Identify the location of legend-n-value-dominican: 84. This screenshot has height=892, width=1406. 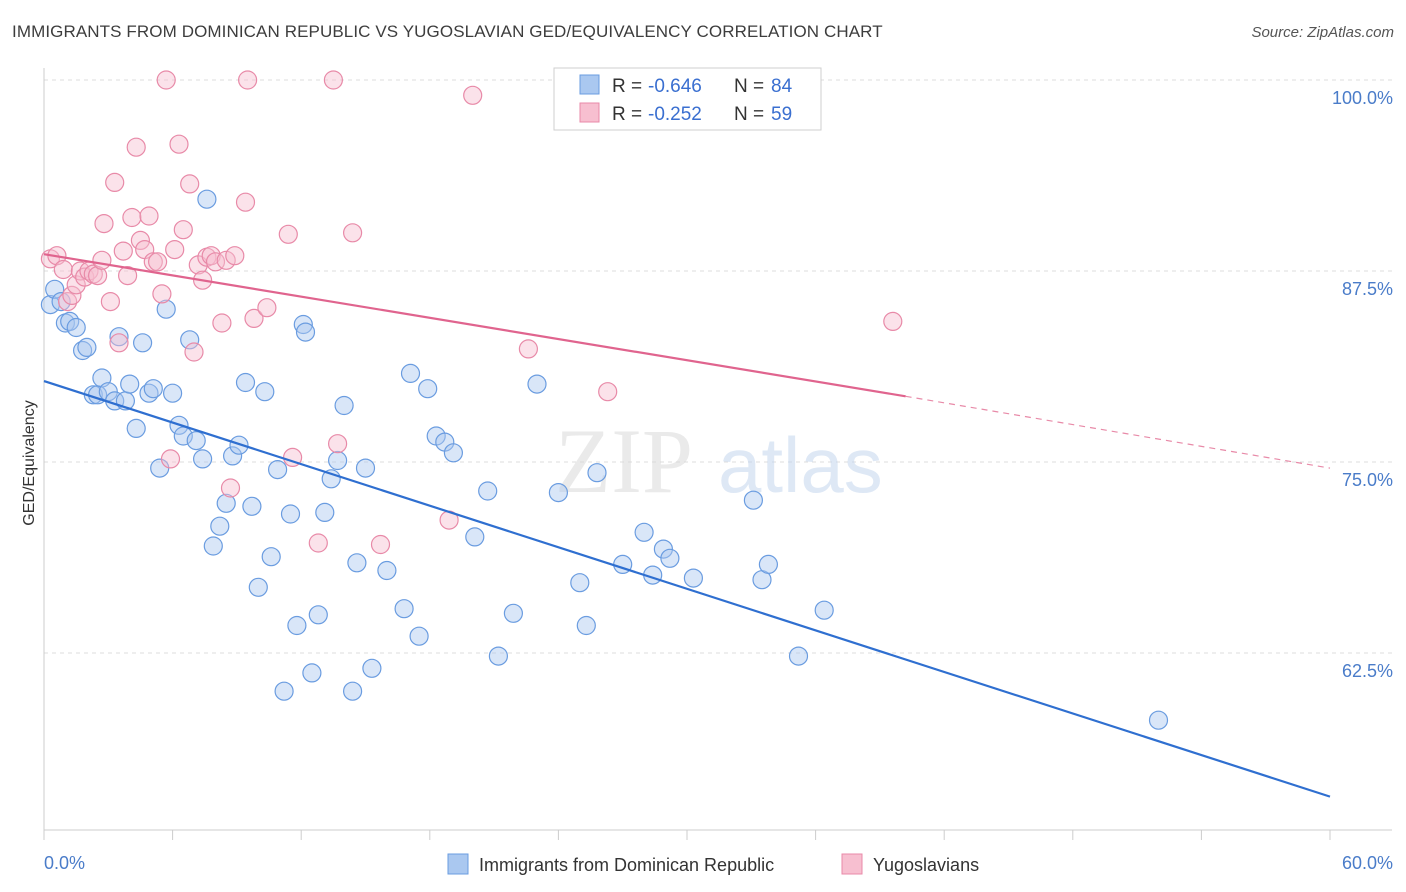
(782, 86).